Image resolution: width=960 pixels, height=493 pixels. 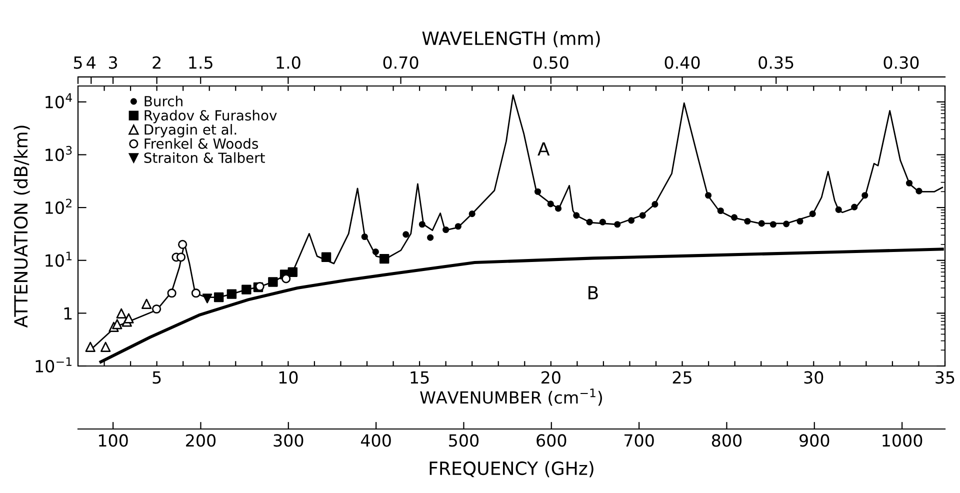 What do you see at coordinates (945, 377) in the screenshot?
I see `x-tick-label: 35` at bounding box center [945, 377].